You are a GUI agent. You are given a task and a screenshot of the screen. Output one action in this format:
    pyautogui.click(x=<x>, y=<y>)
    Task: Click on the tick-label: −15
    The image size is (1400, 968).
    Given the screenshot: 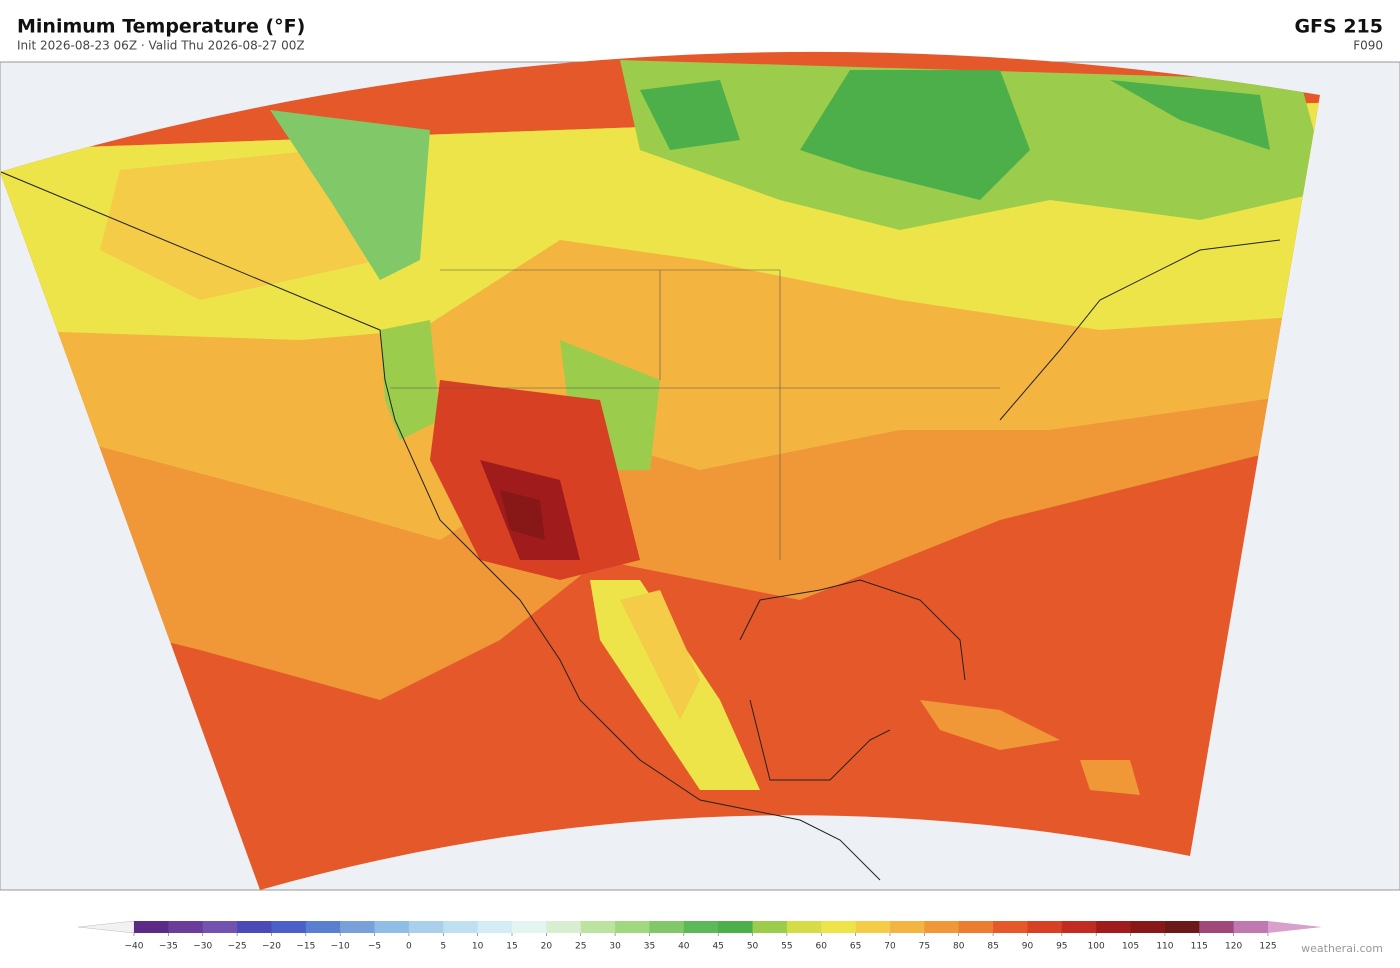 What is the action you would take?
    pyautogui.click(x=305, y=947)
    